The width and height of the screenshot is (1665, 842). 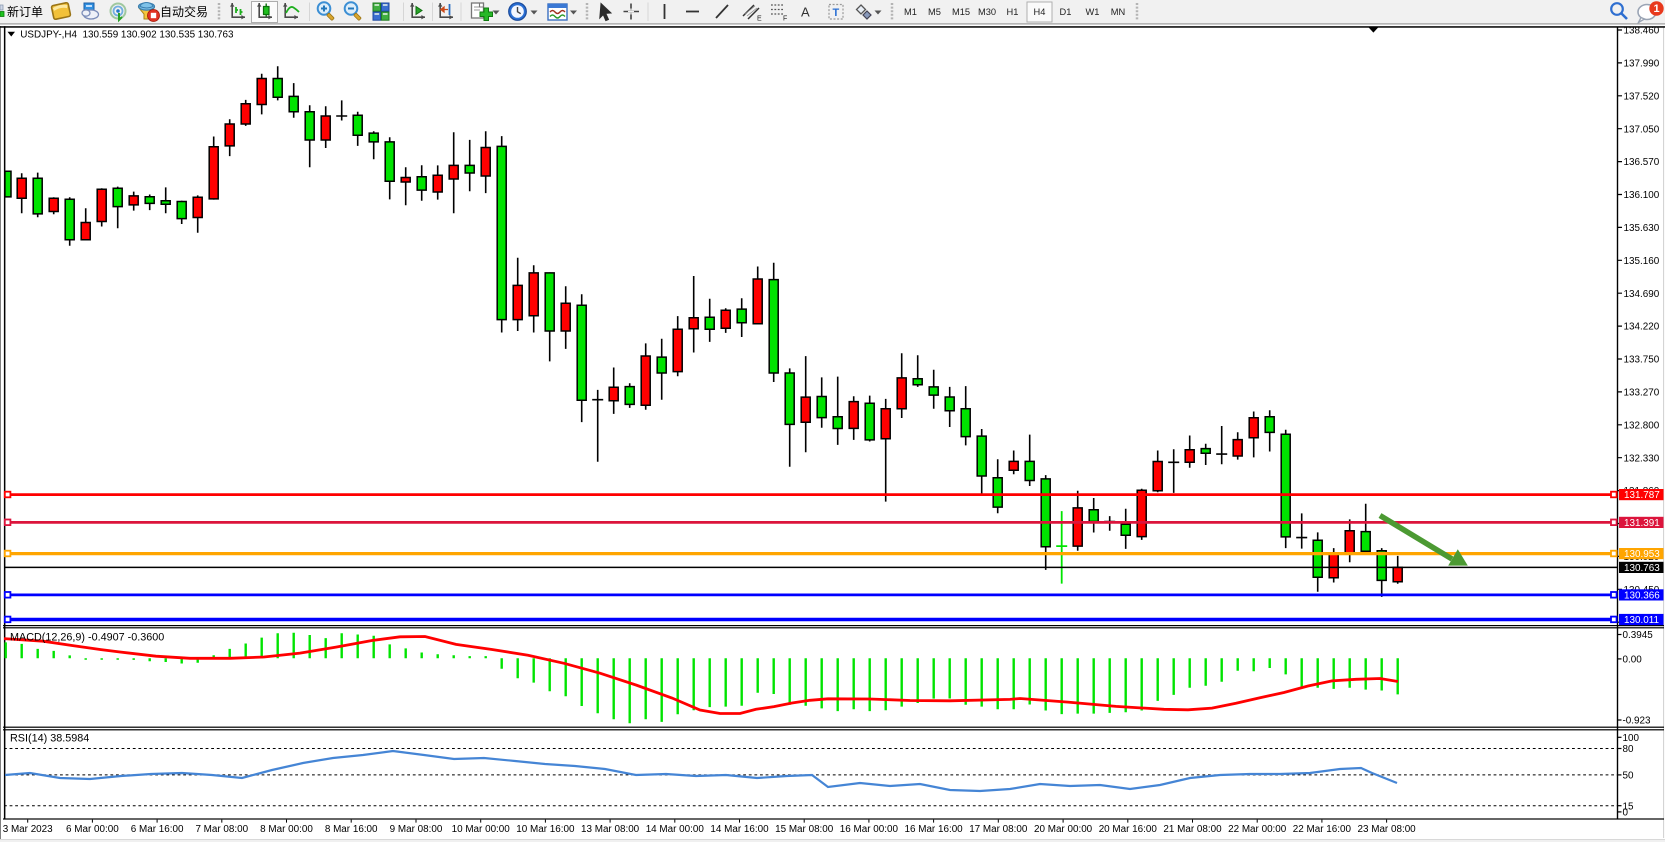 What do you see at coordinates (157, 829) in the screenshot?
I see `svg-text: 6 Mar 16:00` at bounding box center [157, 829].